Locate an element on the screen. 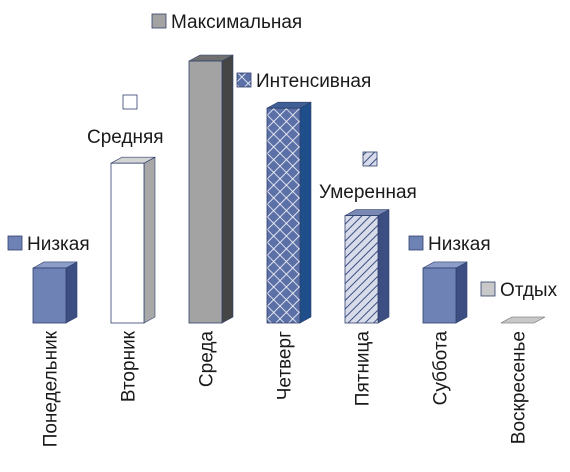 This screenshot has width=570, height=472. bar-label-1: Низкая is located at coordinates (48, 244).